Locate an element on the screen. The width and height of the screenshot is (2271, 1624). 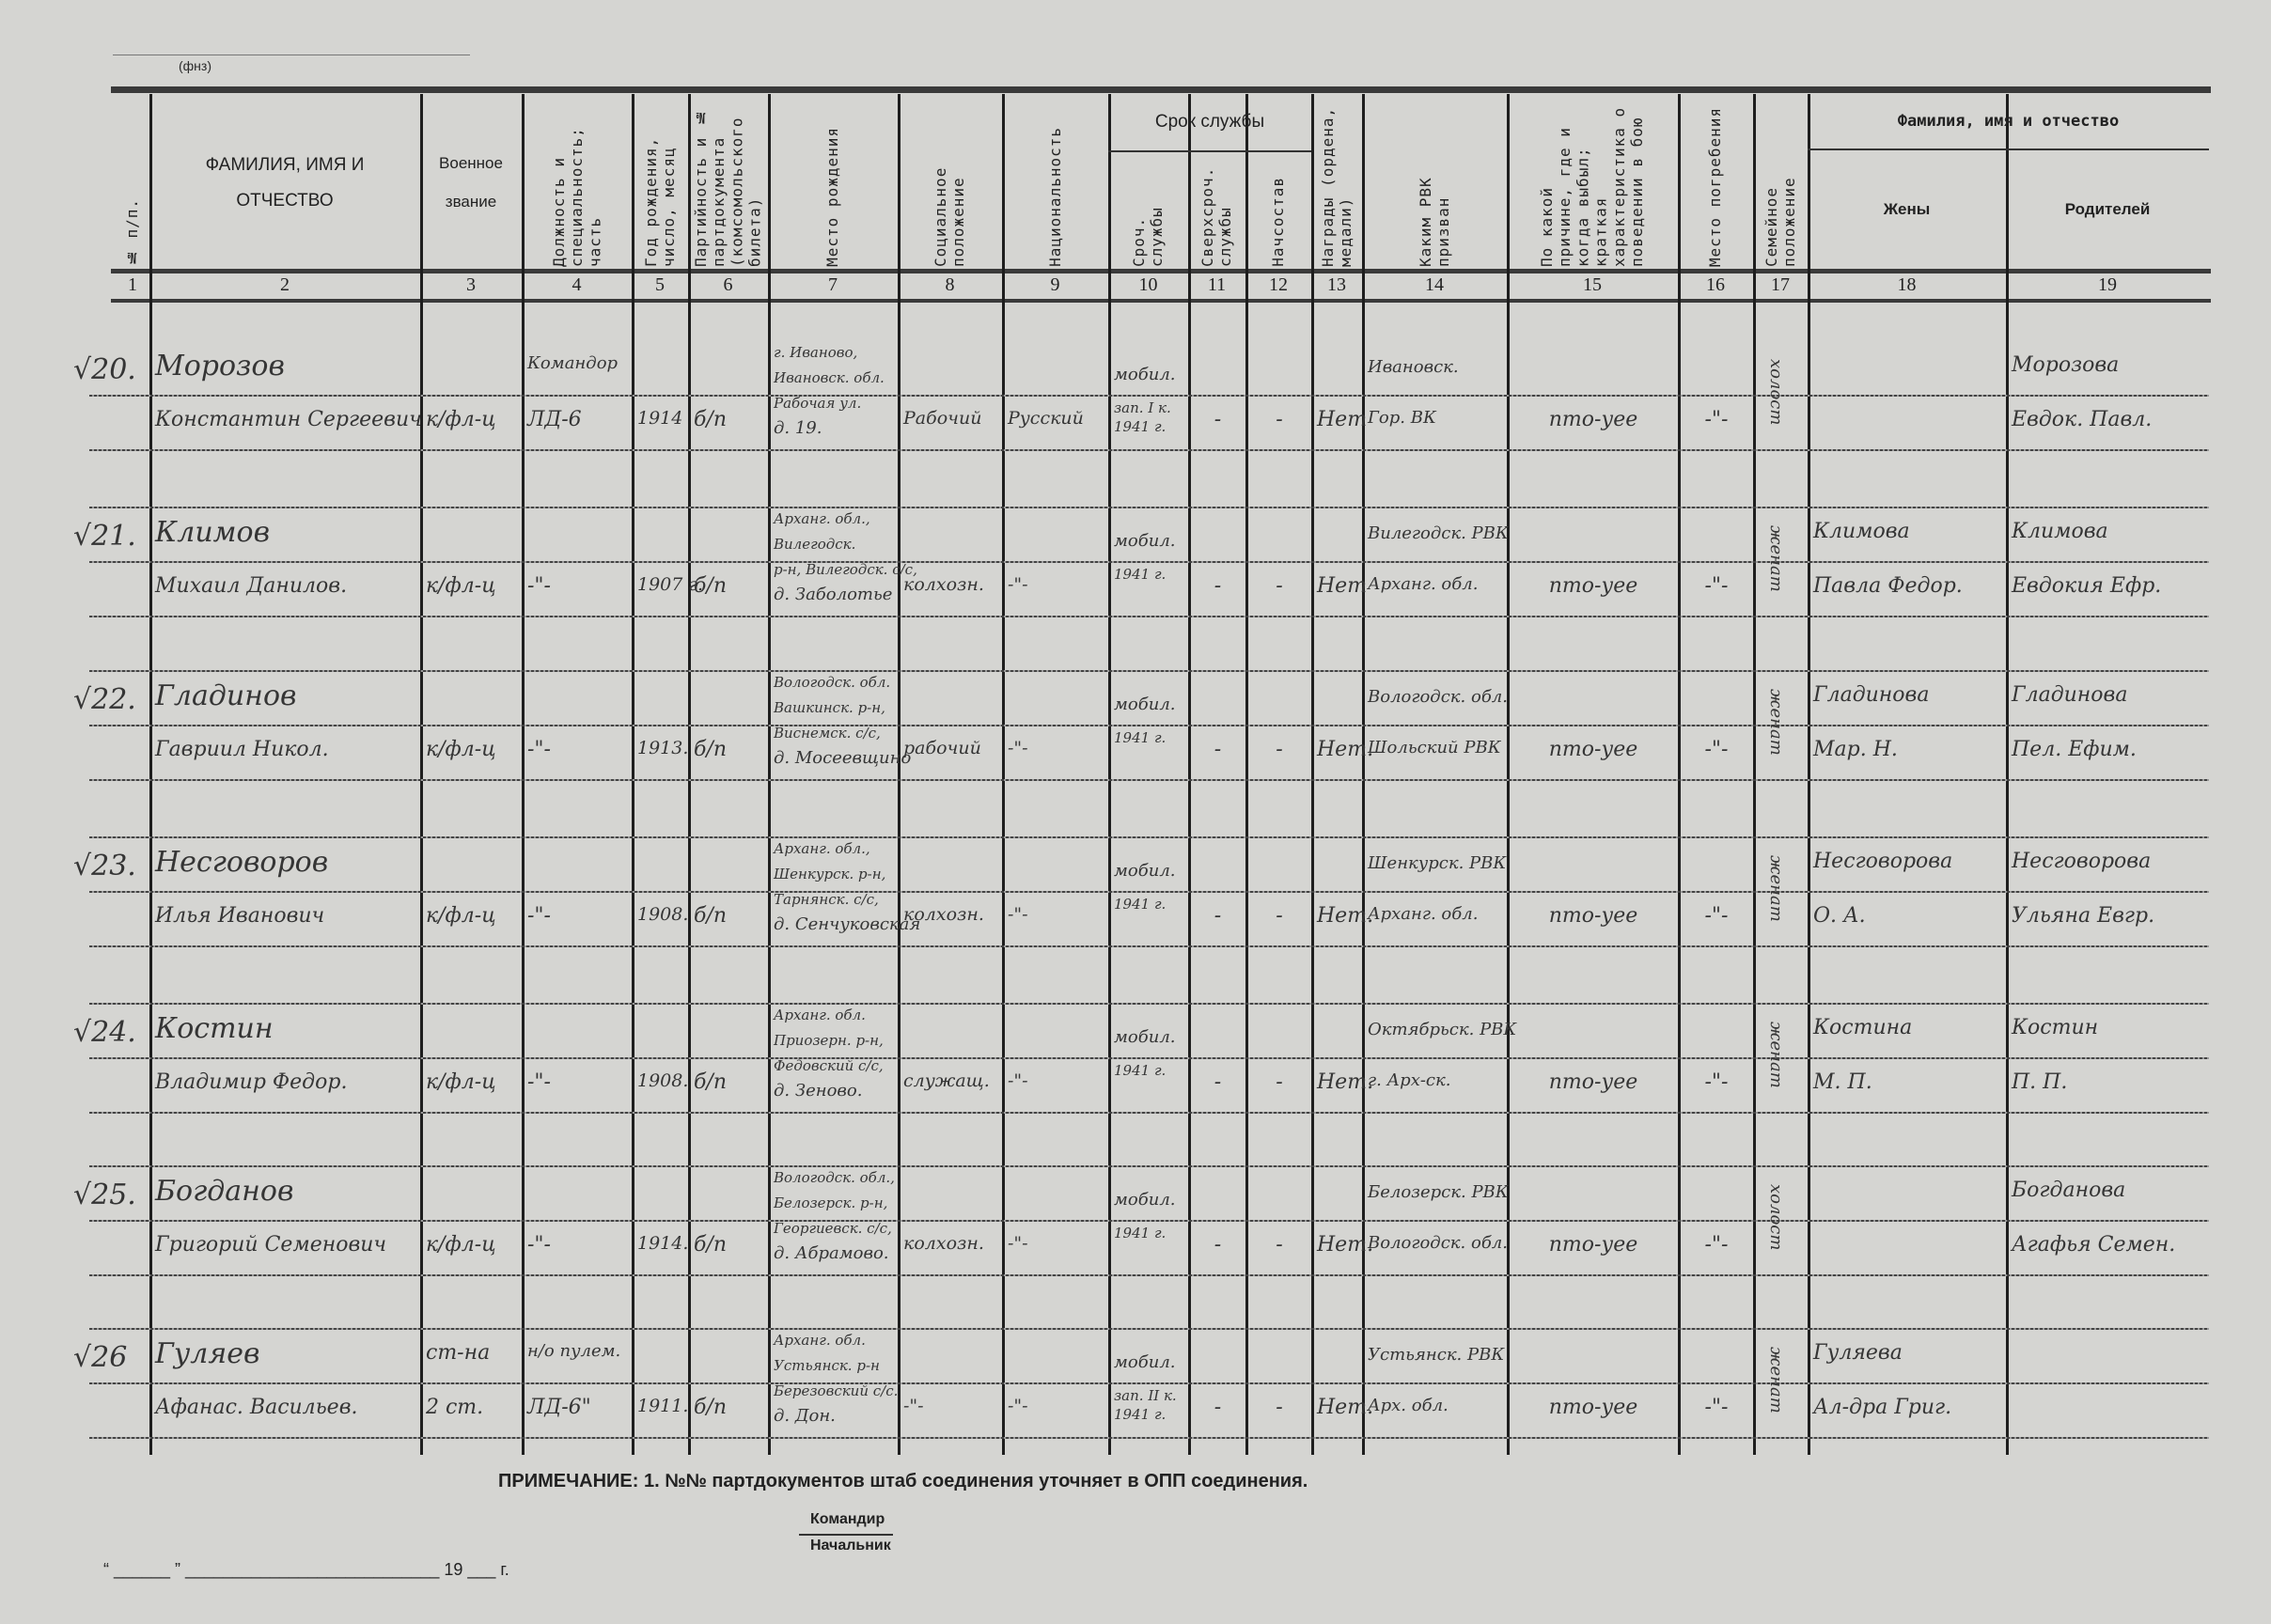
social-status: колхозн. is located at coordinates (944, 914).